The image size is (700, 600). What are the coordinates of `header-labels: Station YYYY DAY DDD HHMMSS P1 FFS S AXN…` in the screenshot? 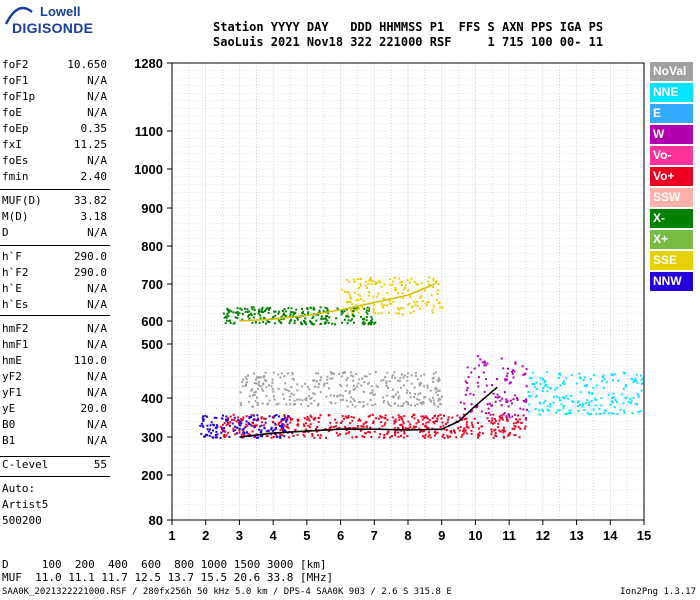 It's located at (408, 27).